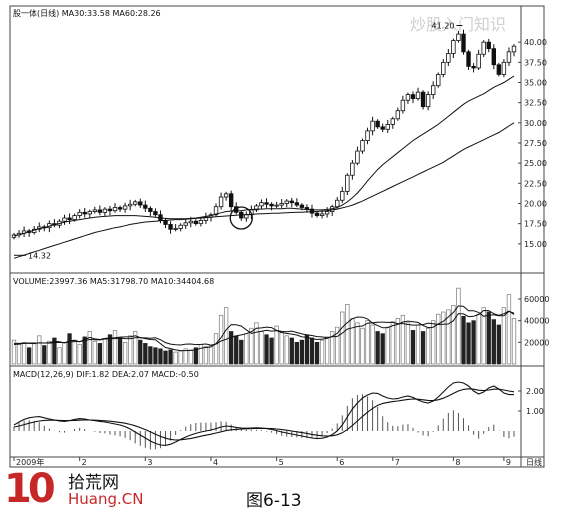  Describe the element at coordinates (84, 462) in the screenshot. I see `time-tick-label: 2` at that location.